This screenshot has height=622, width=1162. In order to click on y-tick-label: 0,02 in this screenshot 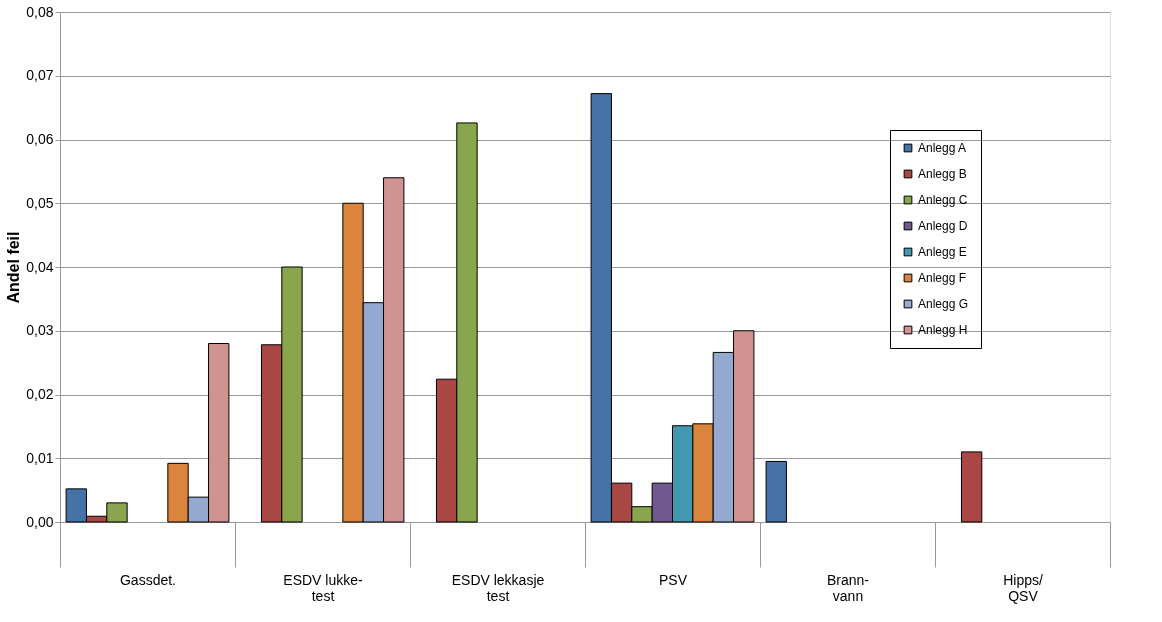, I will do `click(40, 394)`.